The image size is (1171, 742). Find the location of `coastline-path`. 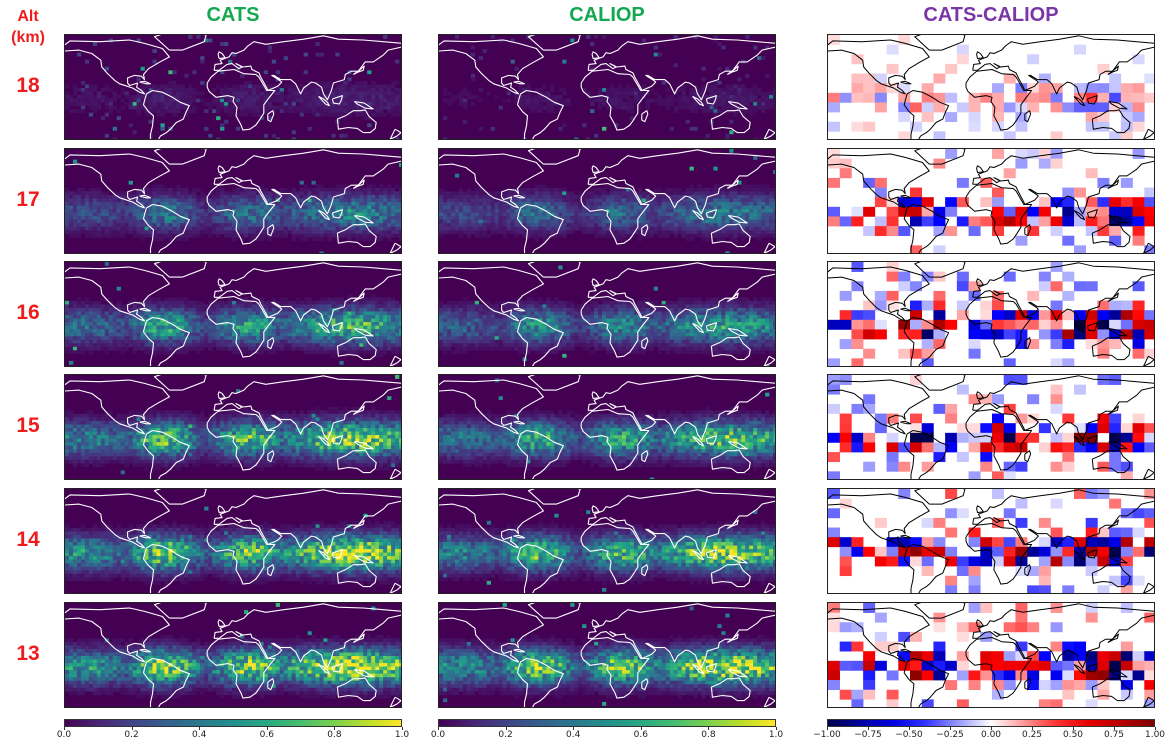

coastline-path is located at coordinates (980, 55).